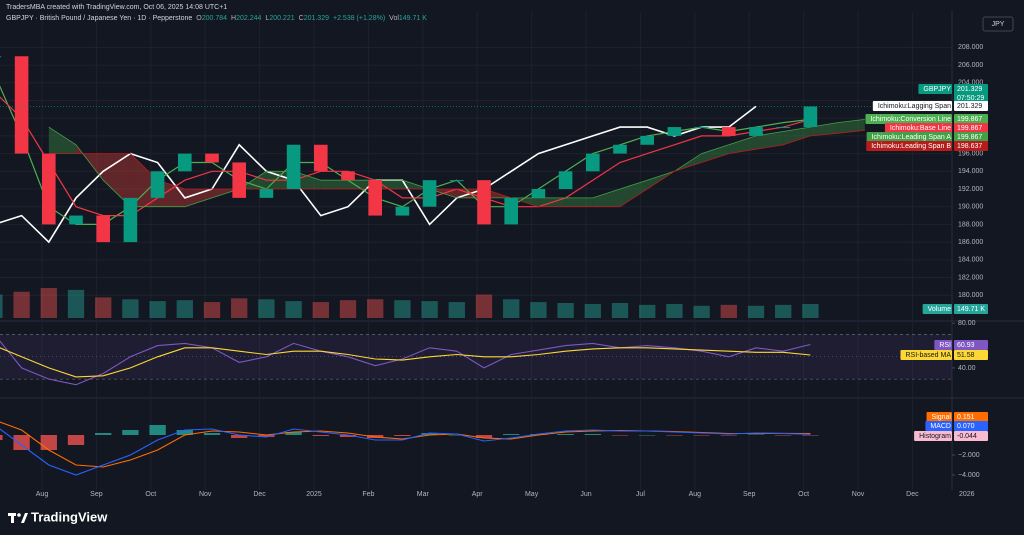  Describe the element at coordinates (970, 295) in the screenshot. I see `y-tick-label: 180.000` at that location.